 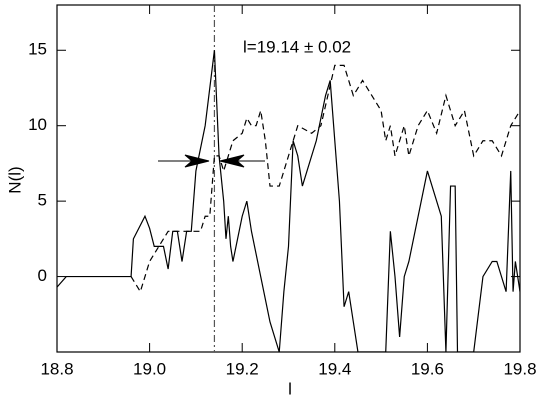 I want to click on x-tick-label: 19.4, so click(x=334, y=368).